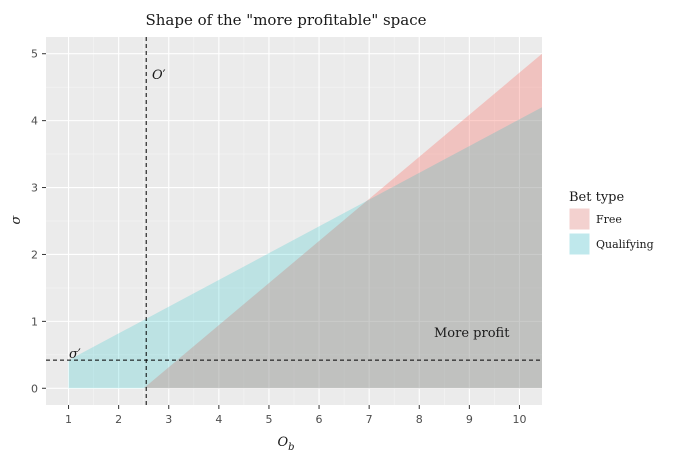 Image resolution: width=679 pixels, height=460 pixels. I want to click on chart-title: Shape of the "more profitable" space, so click(285, 20).